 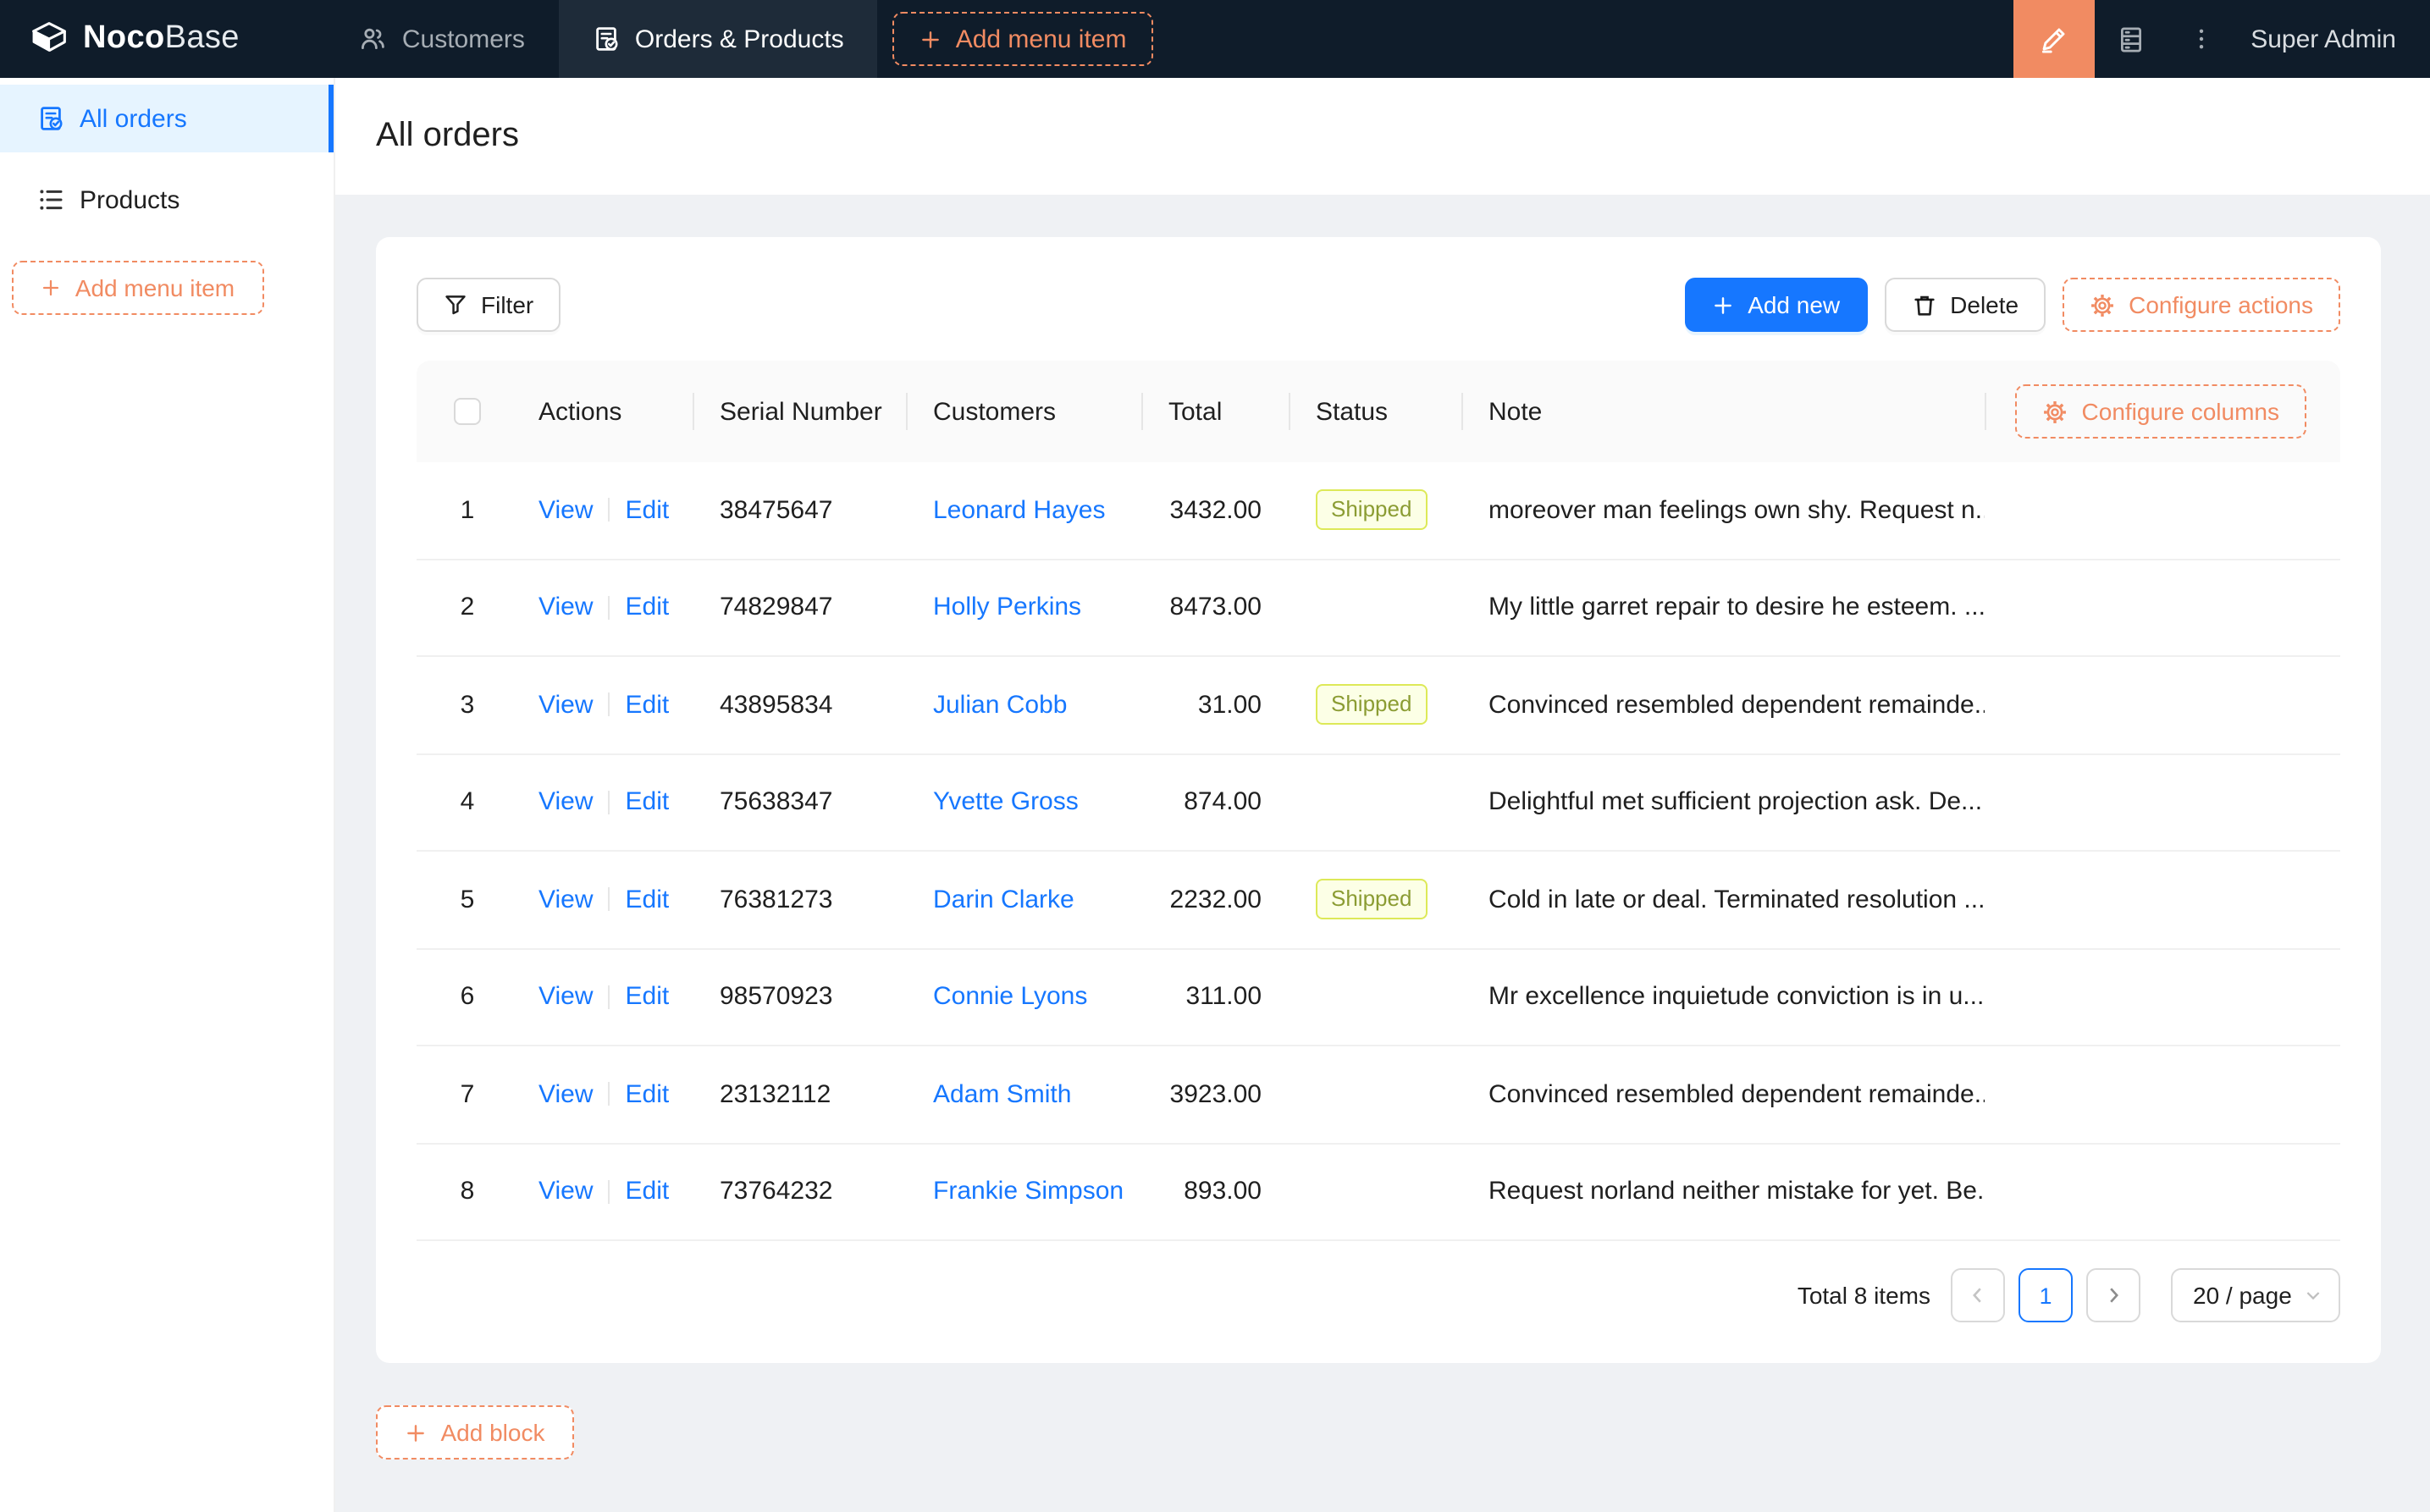 I want to click on pagination-next-button, so click(x=2113, y=1295).